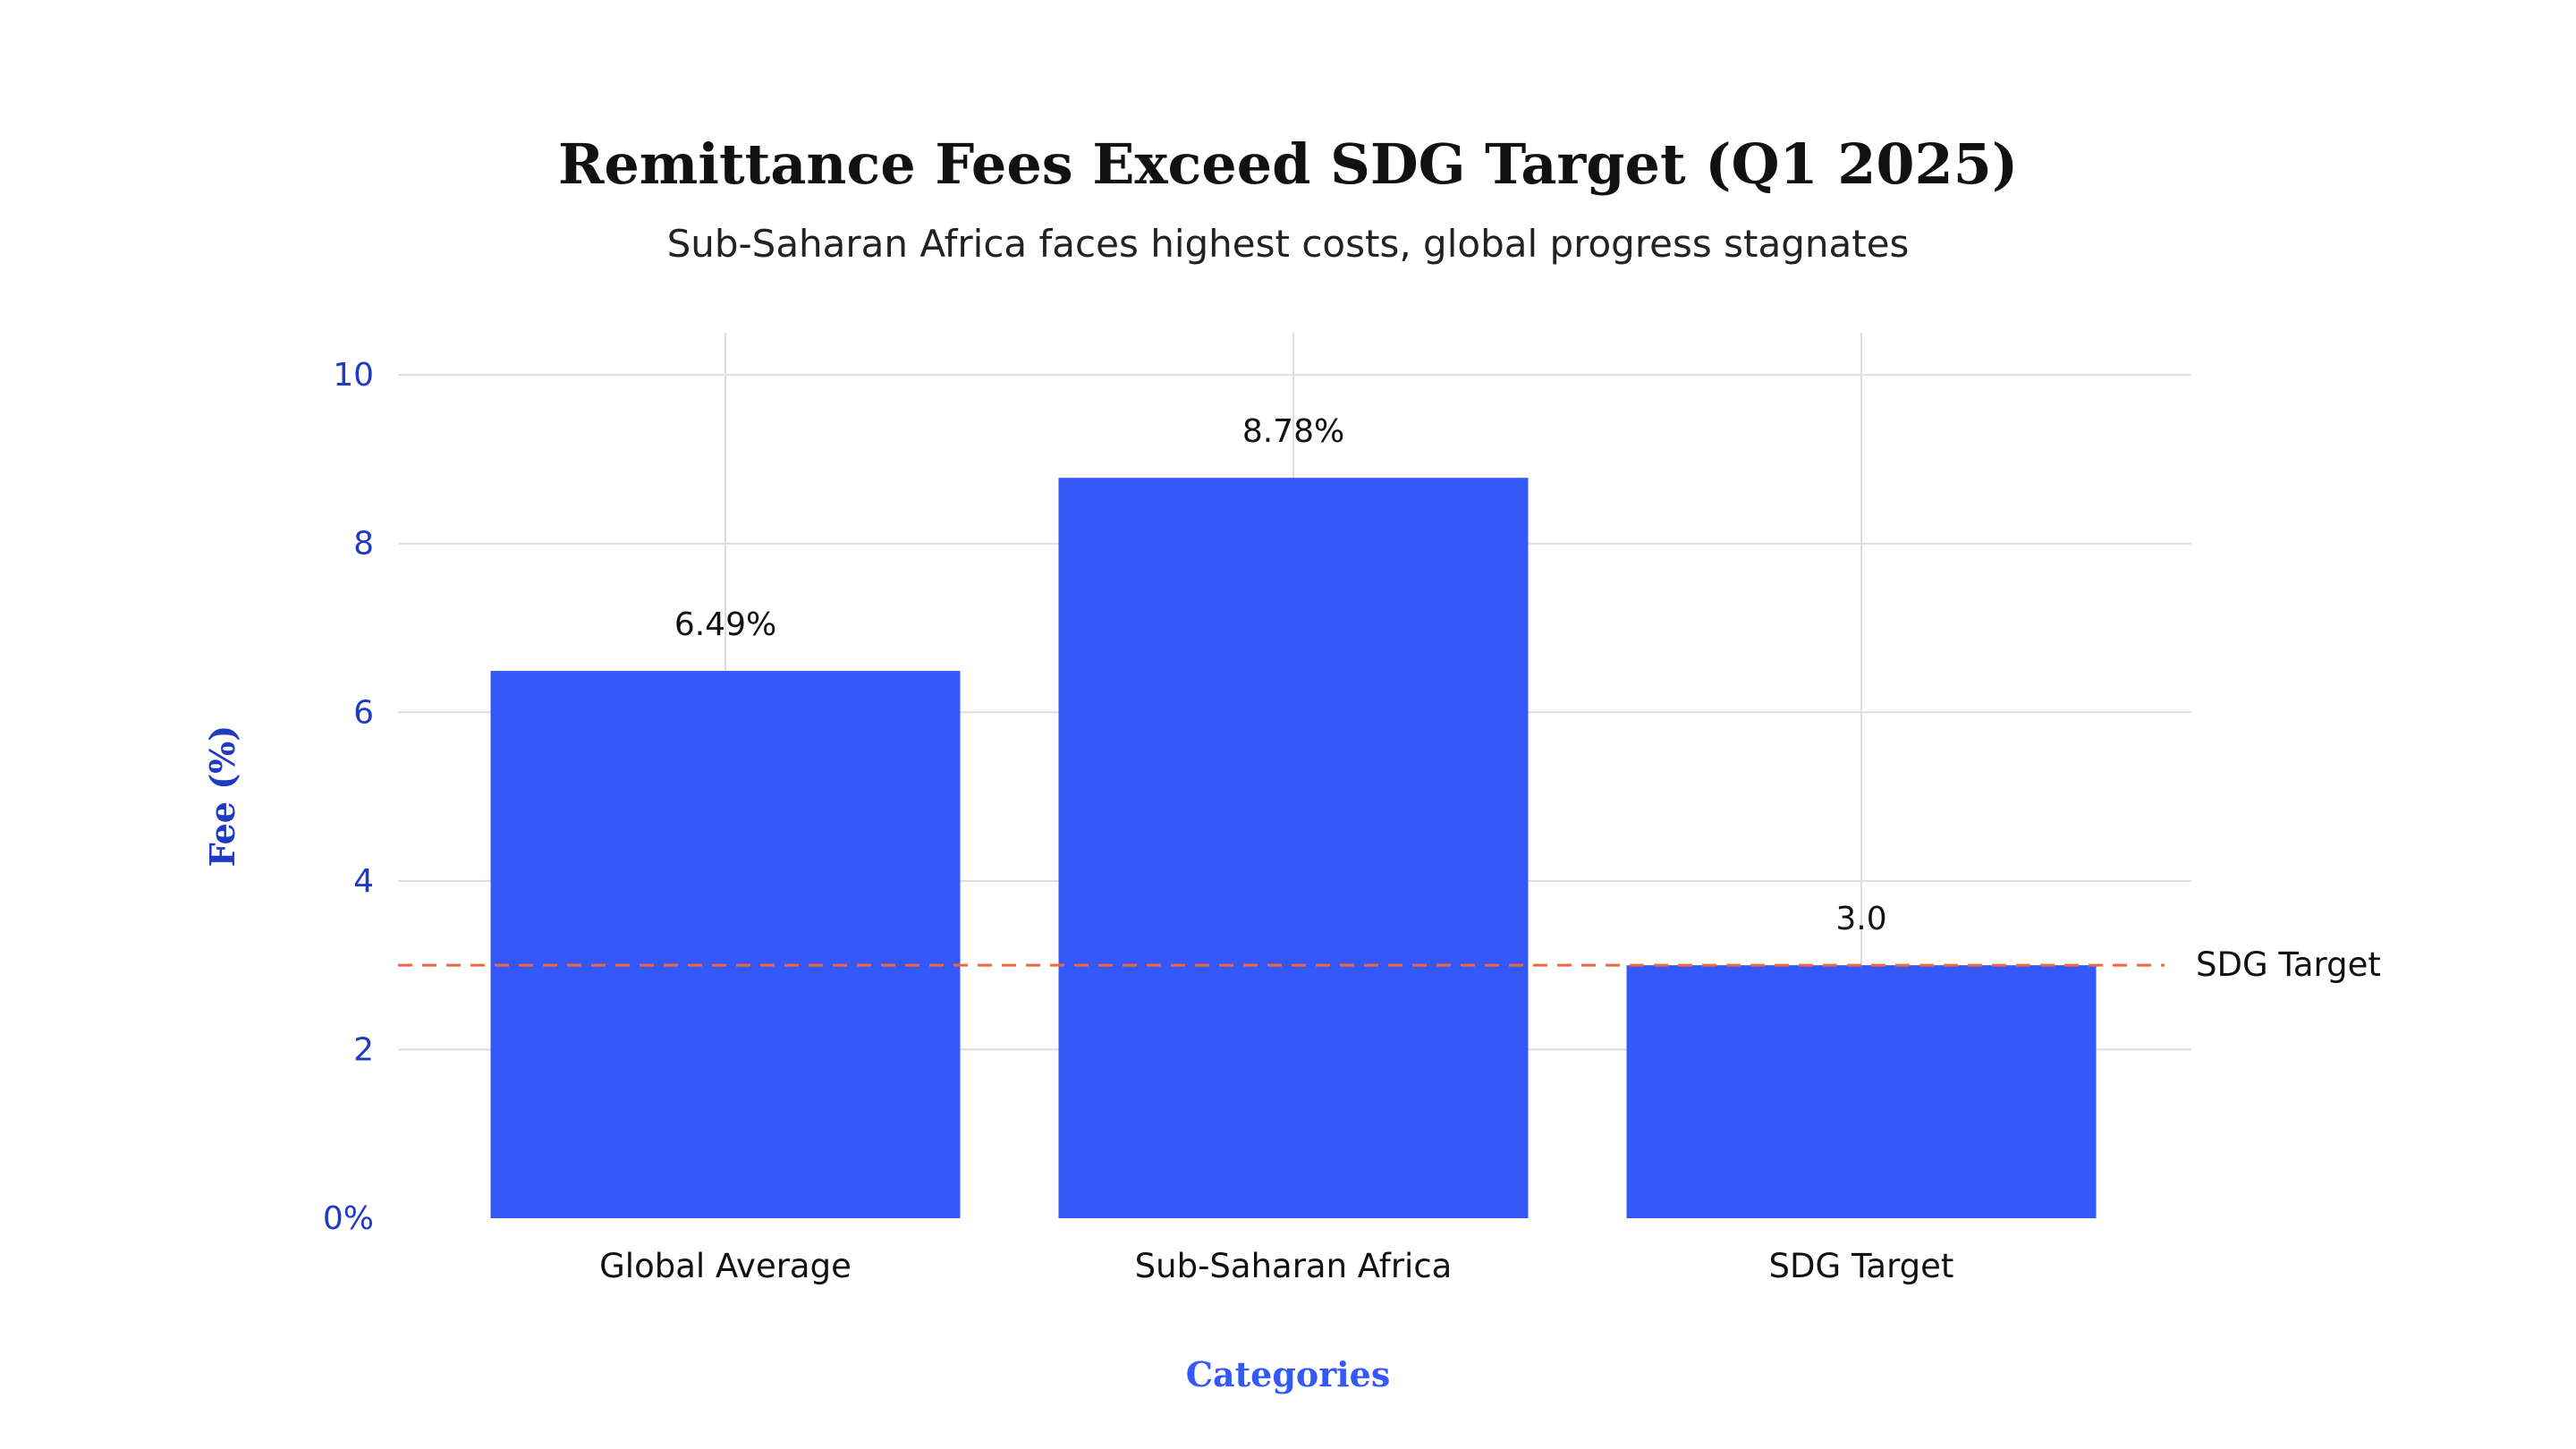 This screenshot has width=2576, height=1449. What do you see at coordinates (348, 797) in the screenshot?
I see `y-axis-ticks: 0% 2 4 6 8 10` at bounding box center [348, 797].